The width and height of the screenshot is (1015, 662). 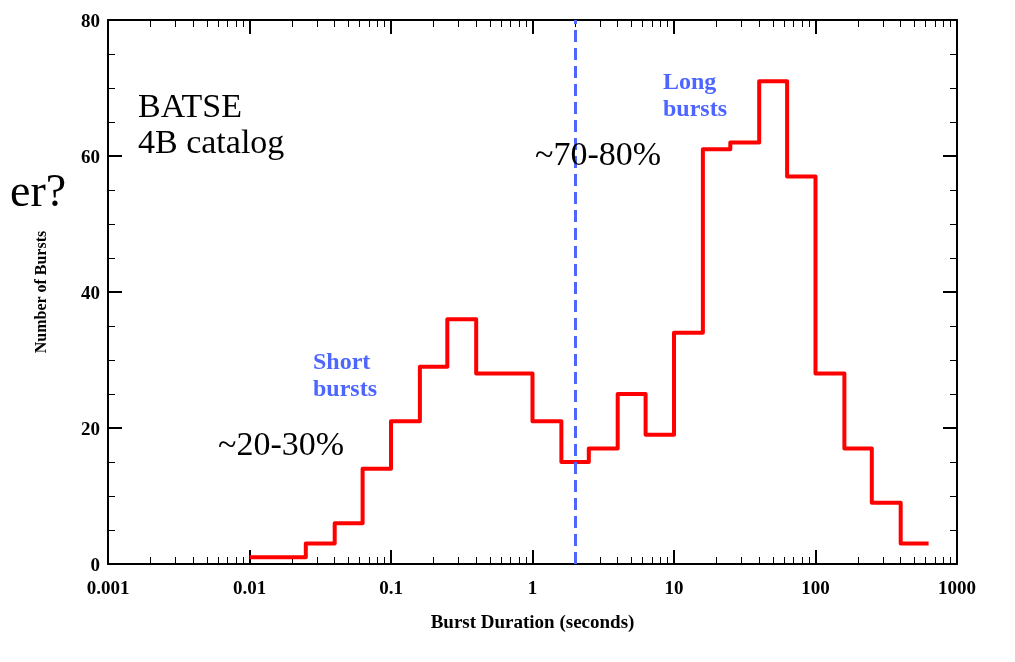 I want to click on x-tick-label: 1, so click(x=532, y=587).